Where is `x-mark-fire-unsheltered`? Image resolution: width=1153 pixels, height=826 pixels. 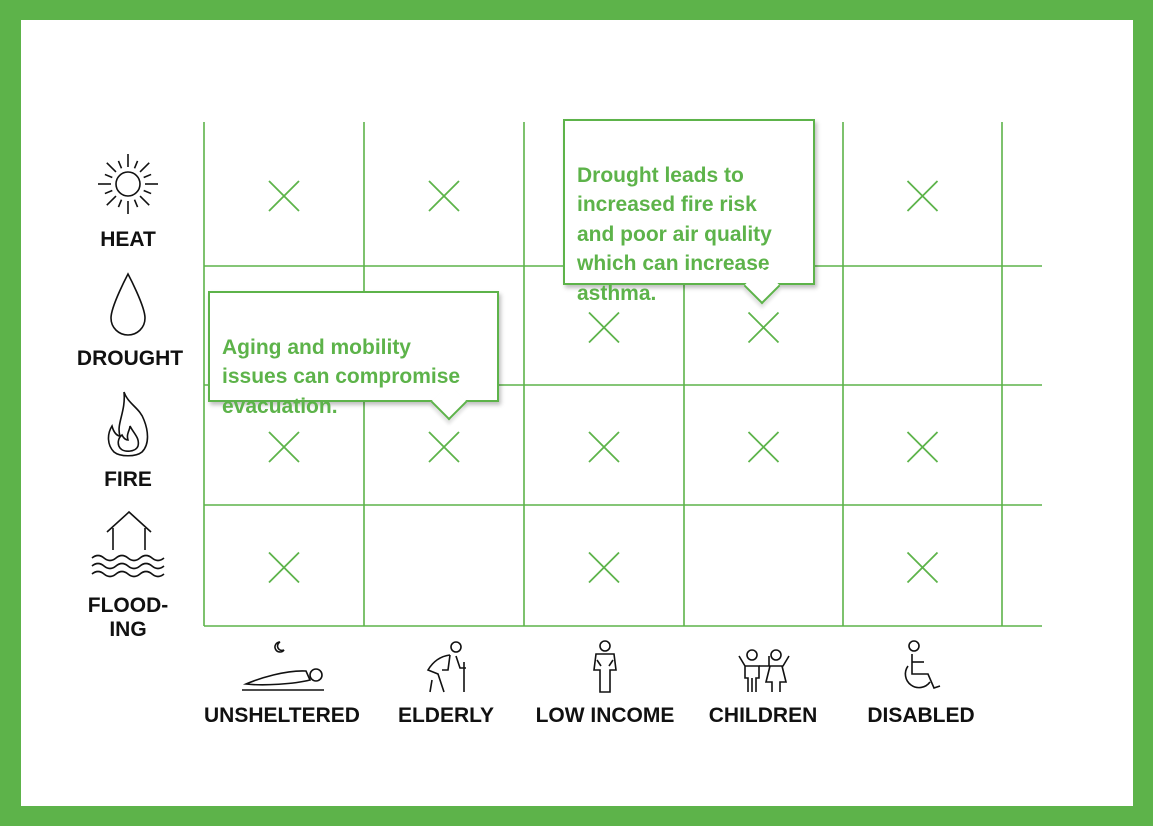
x-mark-fire-unsheltered is located at coordinates (284, 447).